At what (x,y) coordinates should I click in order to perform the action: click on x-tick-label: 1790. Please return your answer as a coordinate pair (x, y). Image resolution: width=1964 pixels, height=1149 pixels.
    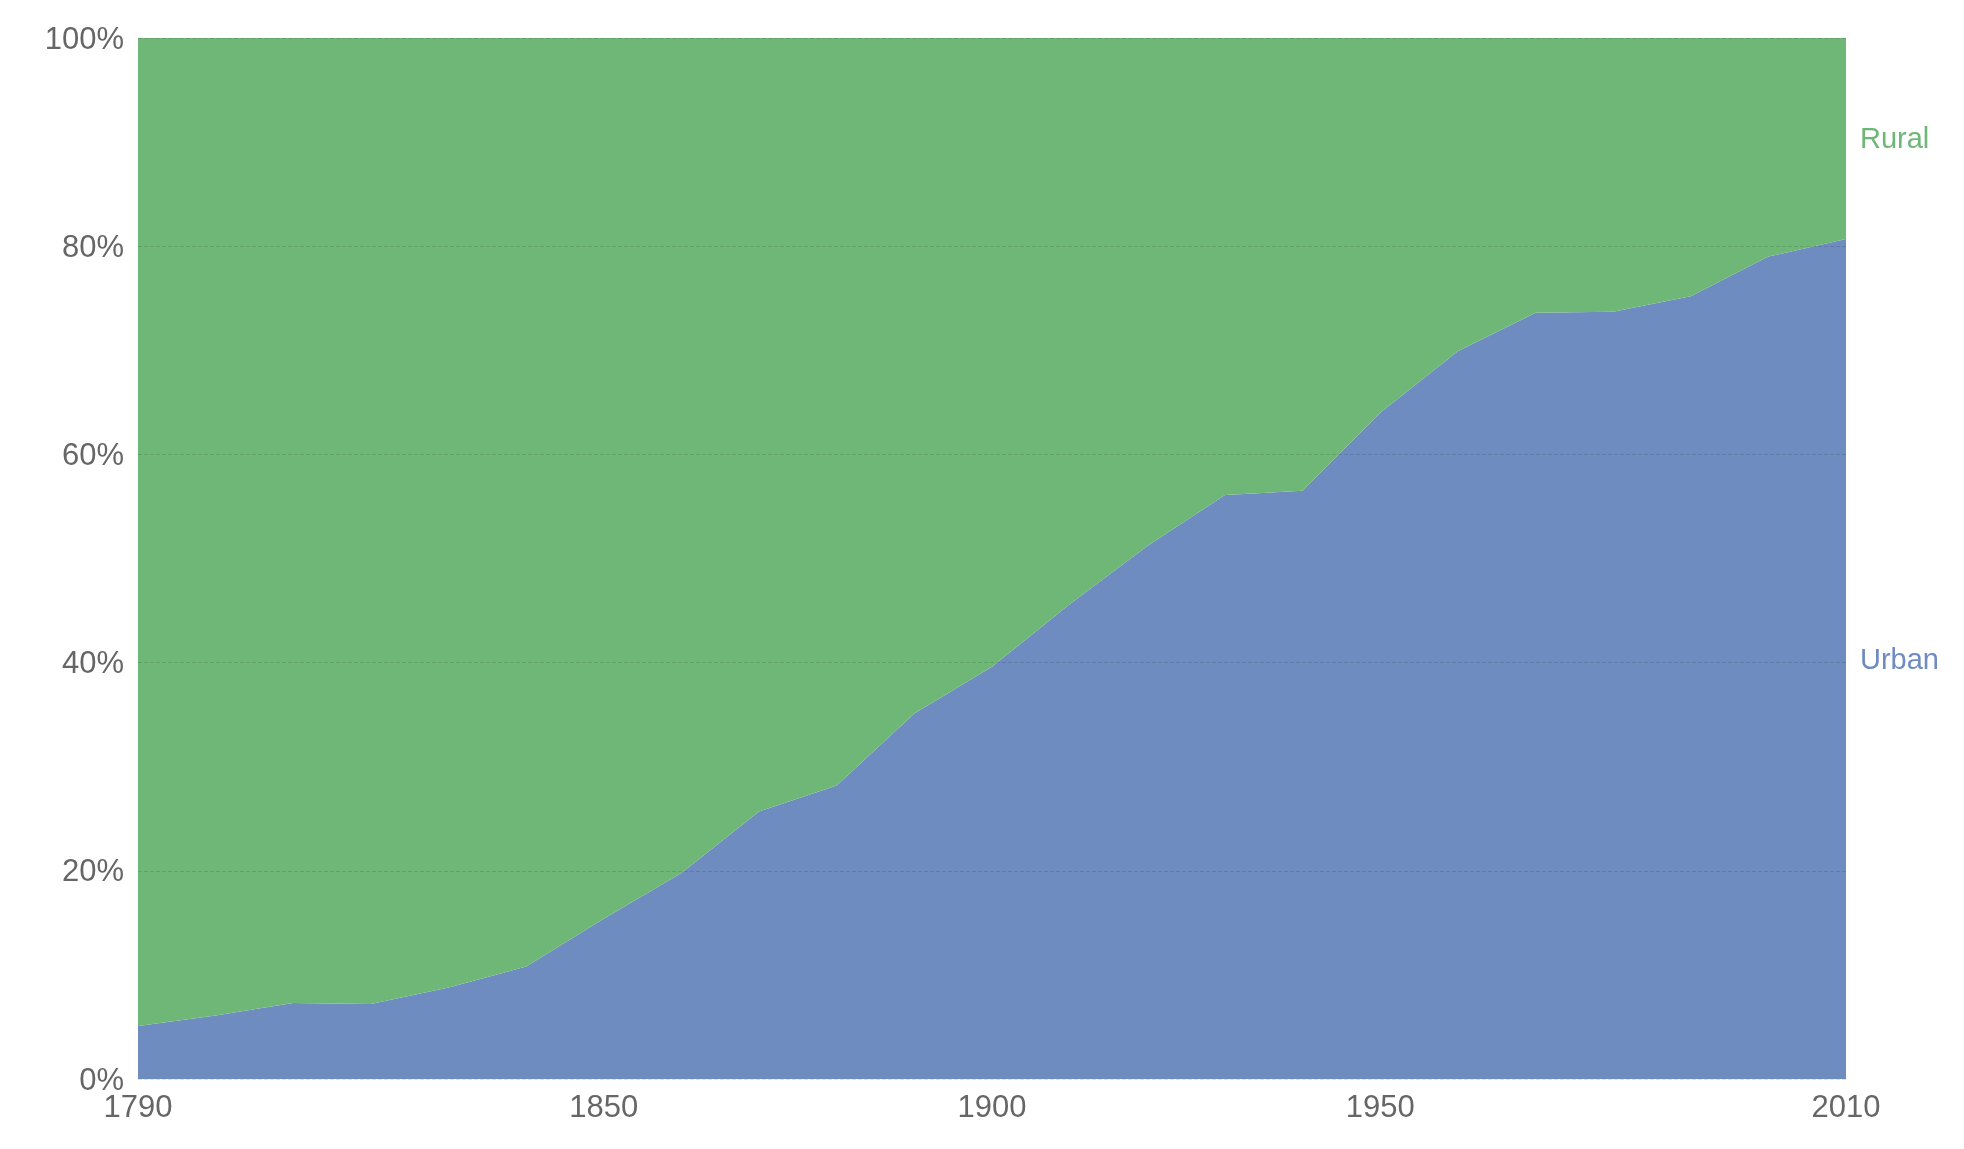
    Looking at the image, I should click on (138, 1106).